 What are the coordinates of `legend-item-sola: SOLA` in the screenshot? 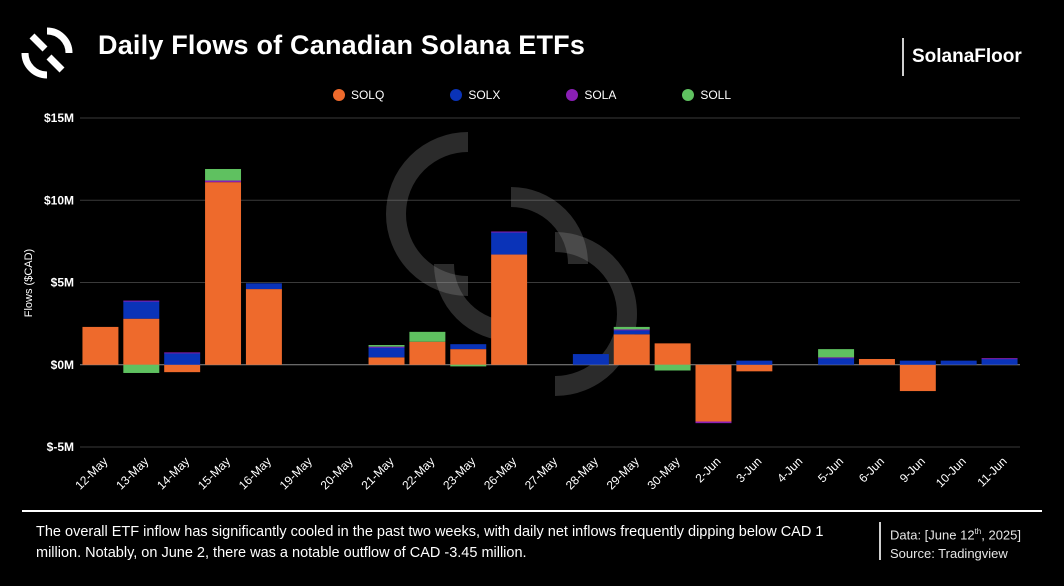 It's located at (591, 95).